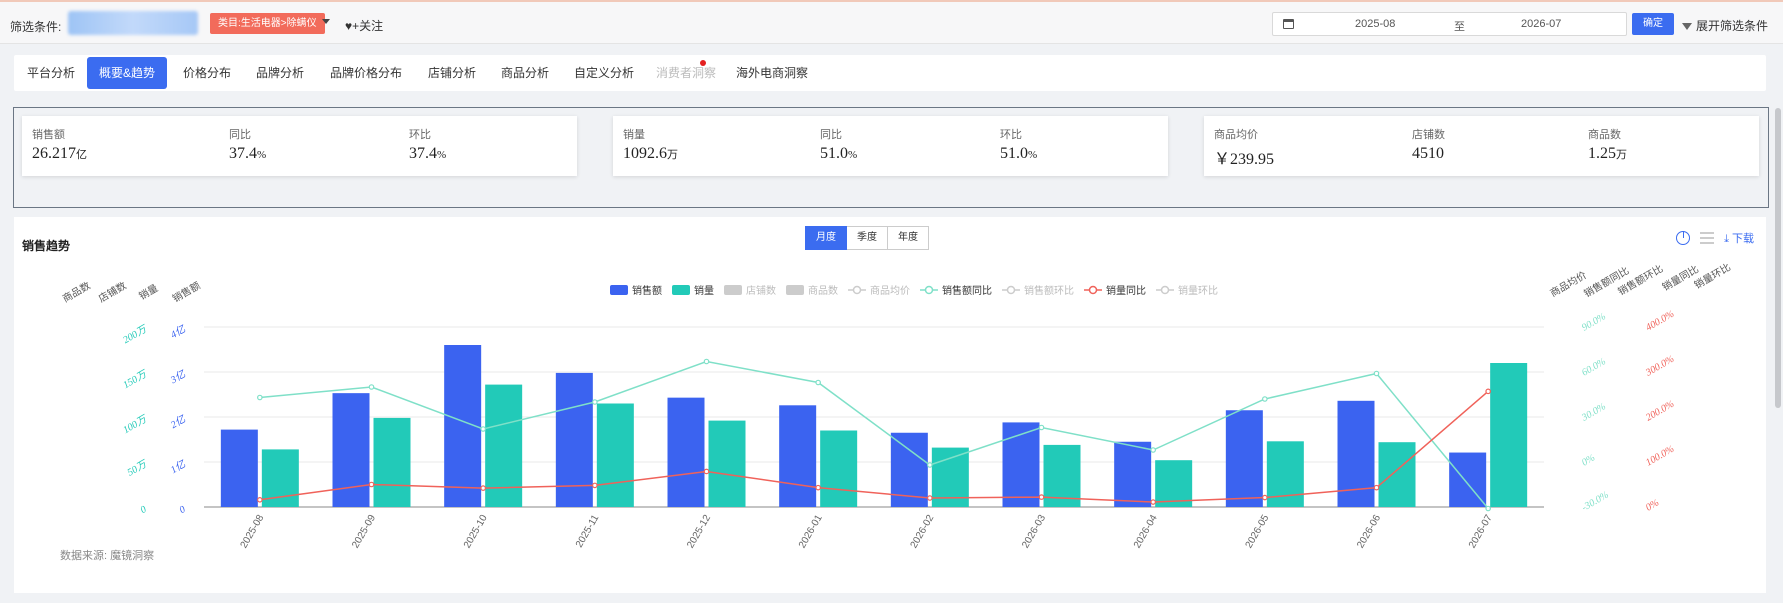 The width and height of the screenshot is (1783, 603). I want to click on period-monthly-button: 月度, so click(826, 238).